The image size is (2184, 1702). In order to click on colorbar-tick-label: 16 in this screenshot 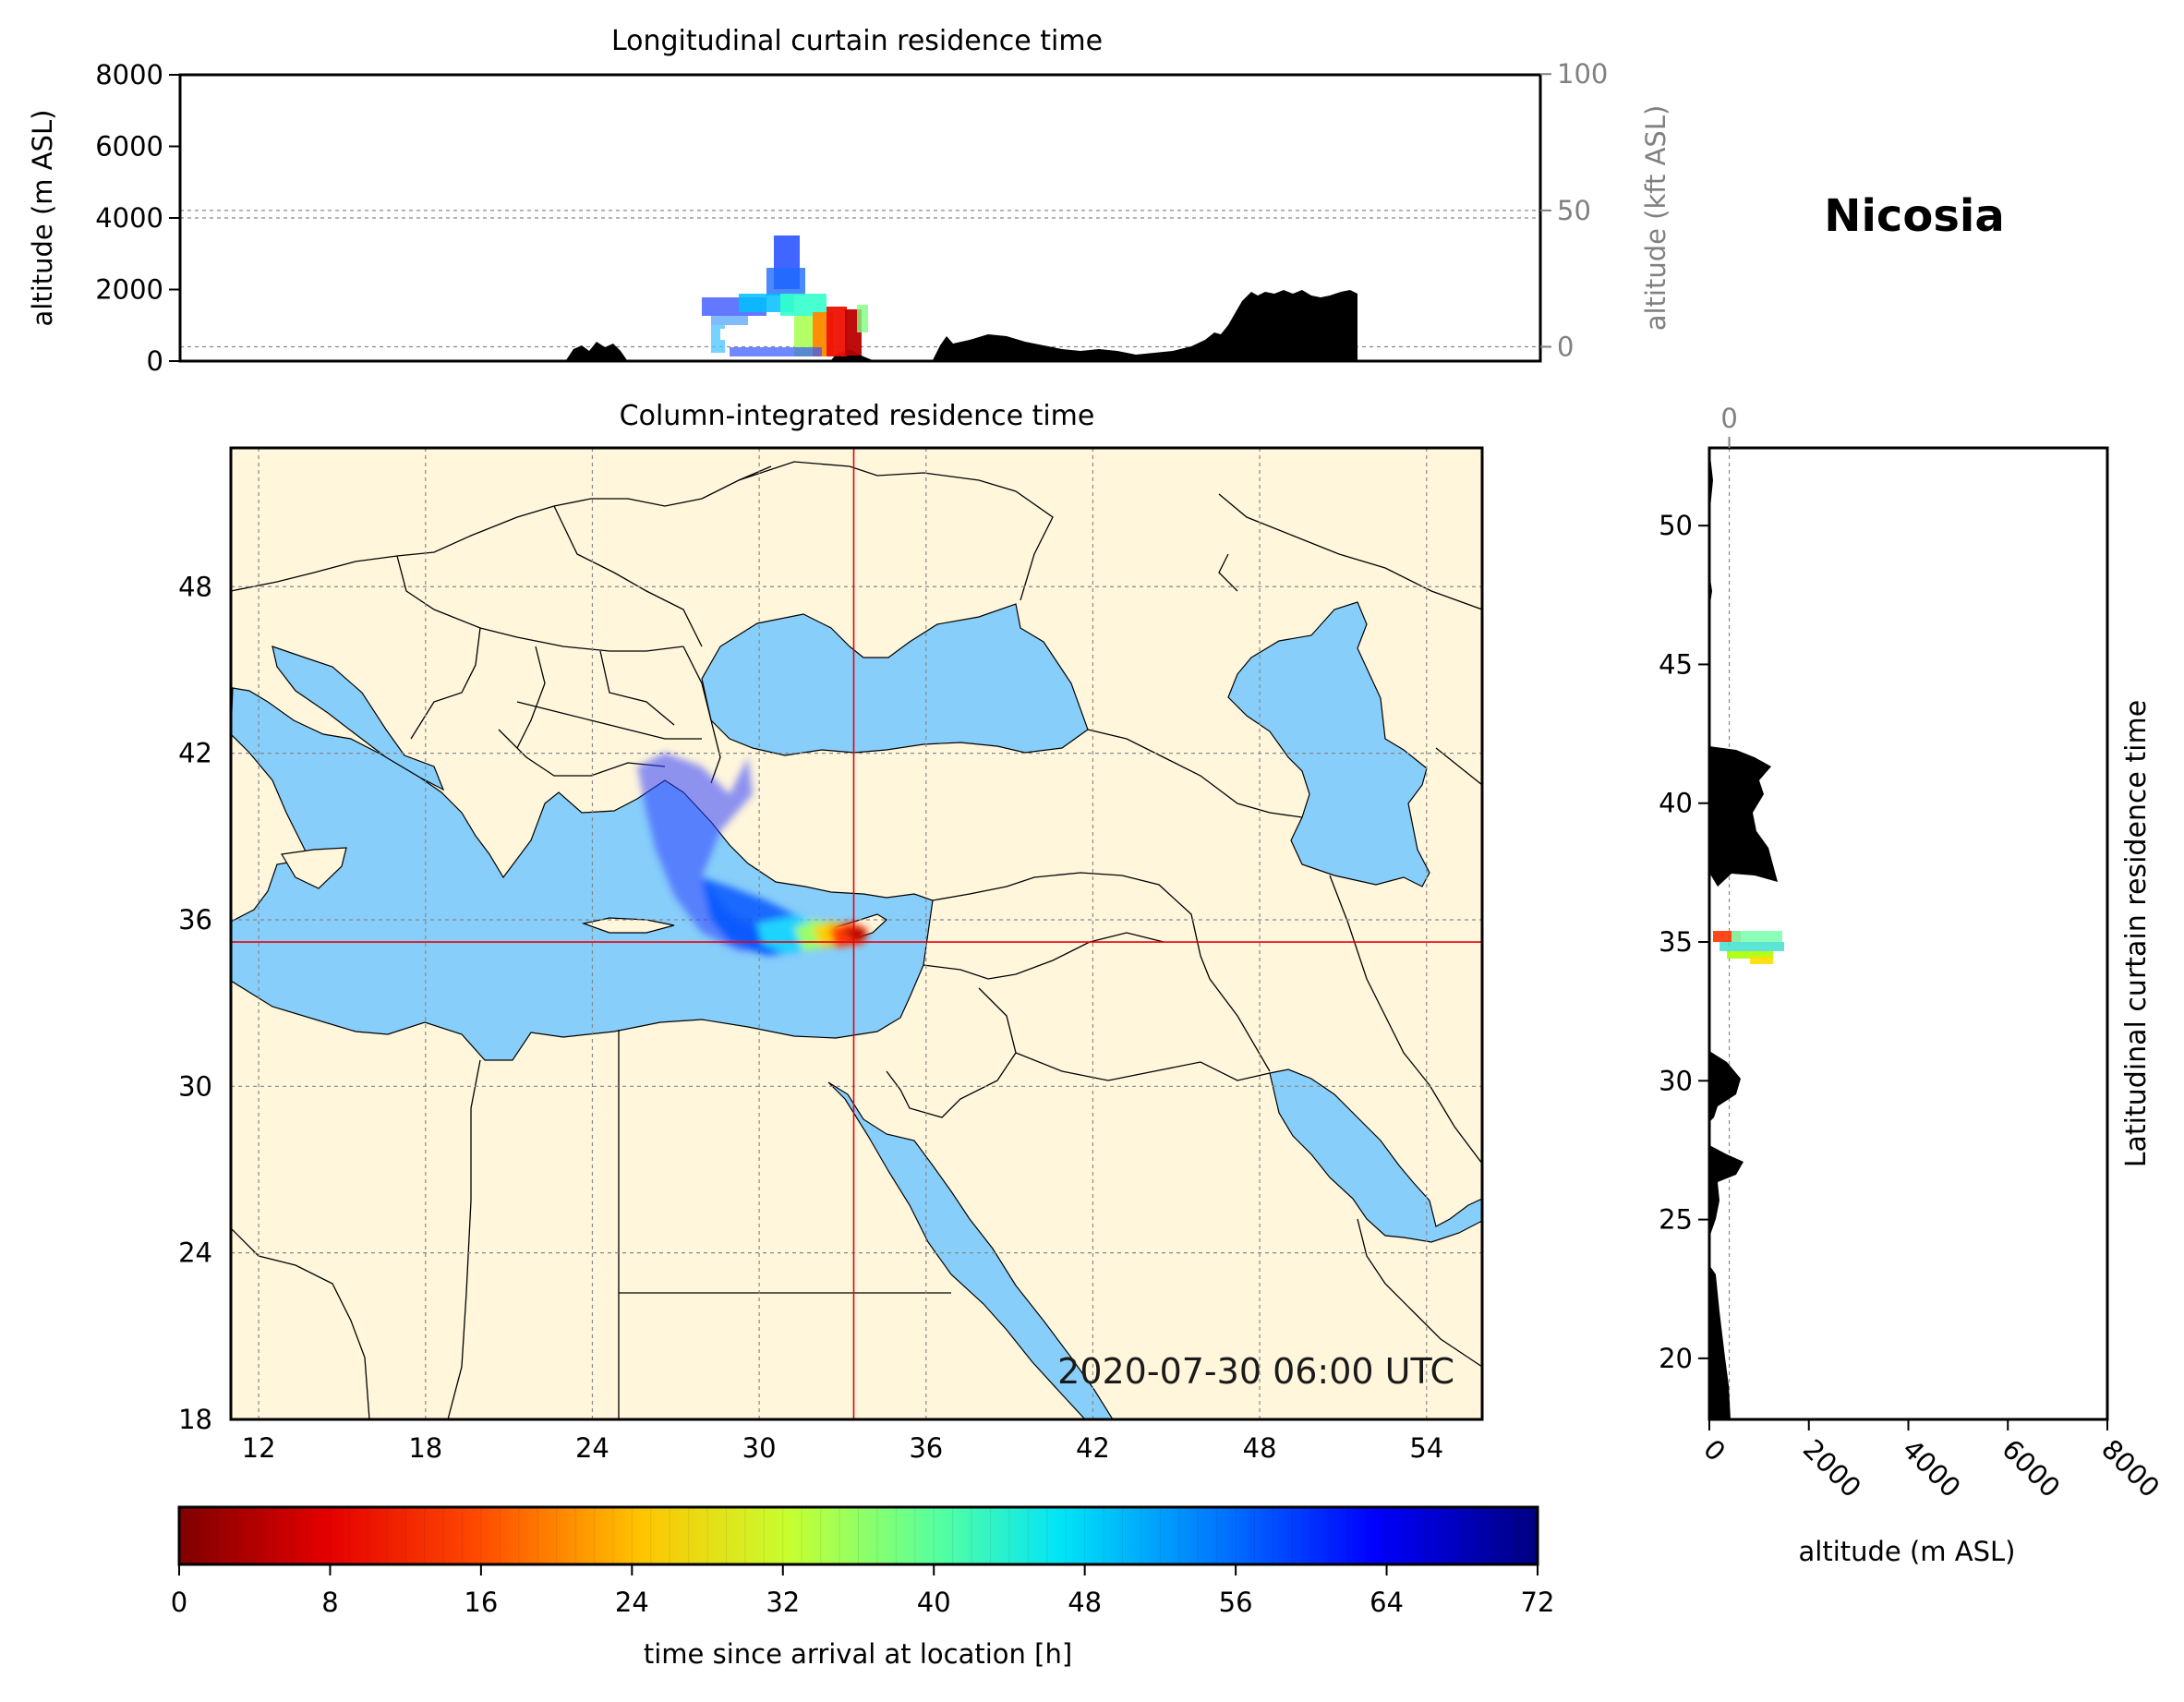, I will do `click(481, 1602)`.